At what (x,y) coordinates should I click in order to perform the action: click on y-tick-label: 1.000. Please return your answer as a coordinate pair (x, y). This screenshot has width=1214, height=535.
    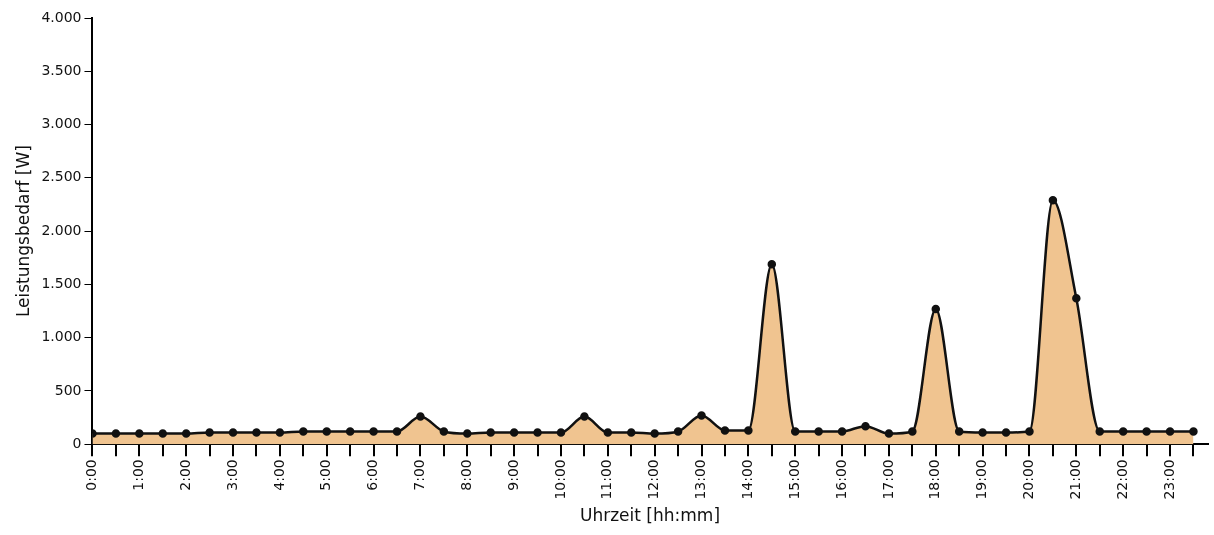
    Looking at the image, I should click on (61, 336).